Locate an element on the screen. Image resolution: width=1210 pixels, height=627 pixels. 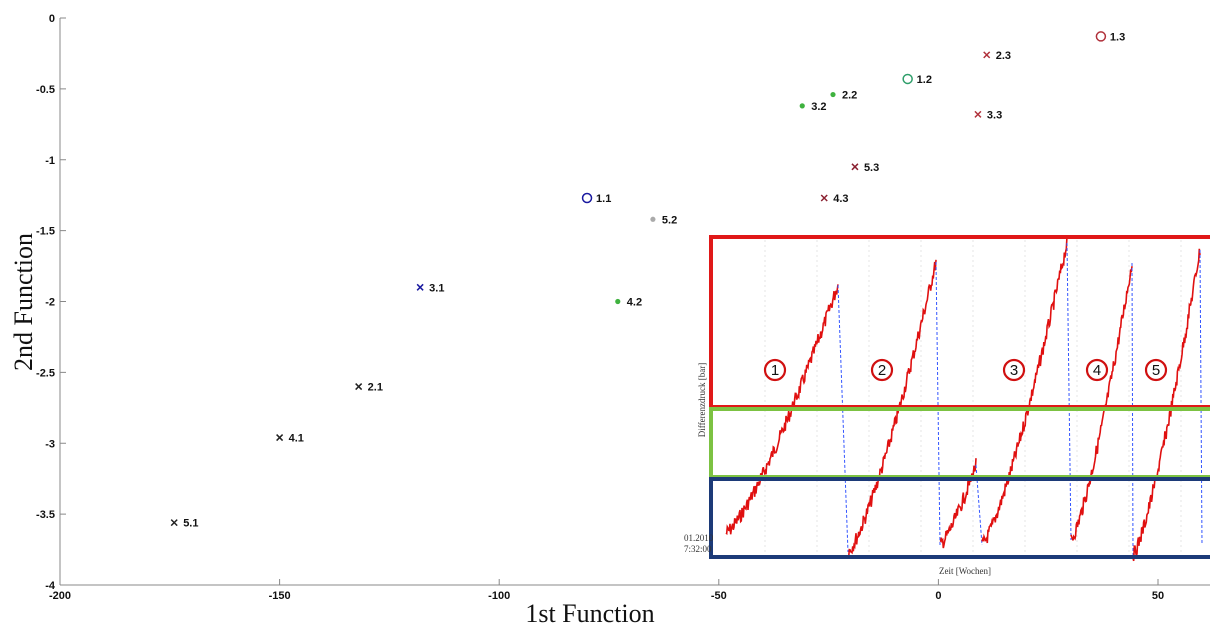
y-tick-label: -1.5 is located at coordinates (45, 232).